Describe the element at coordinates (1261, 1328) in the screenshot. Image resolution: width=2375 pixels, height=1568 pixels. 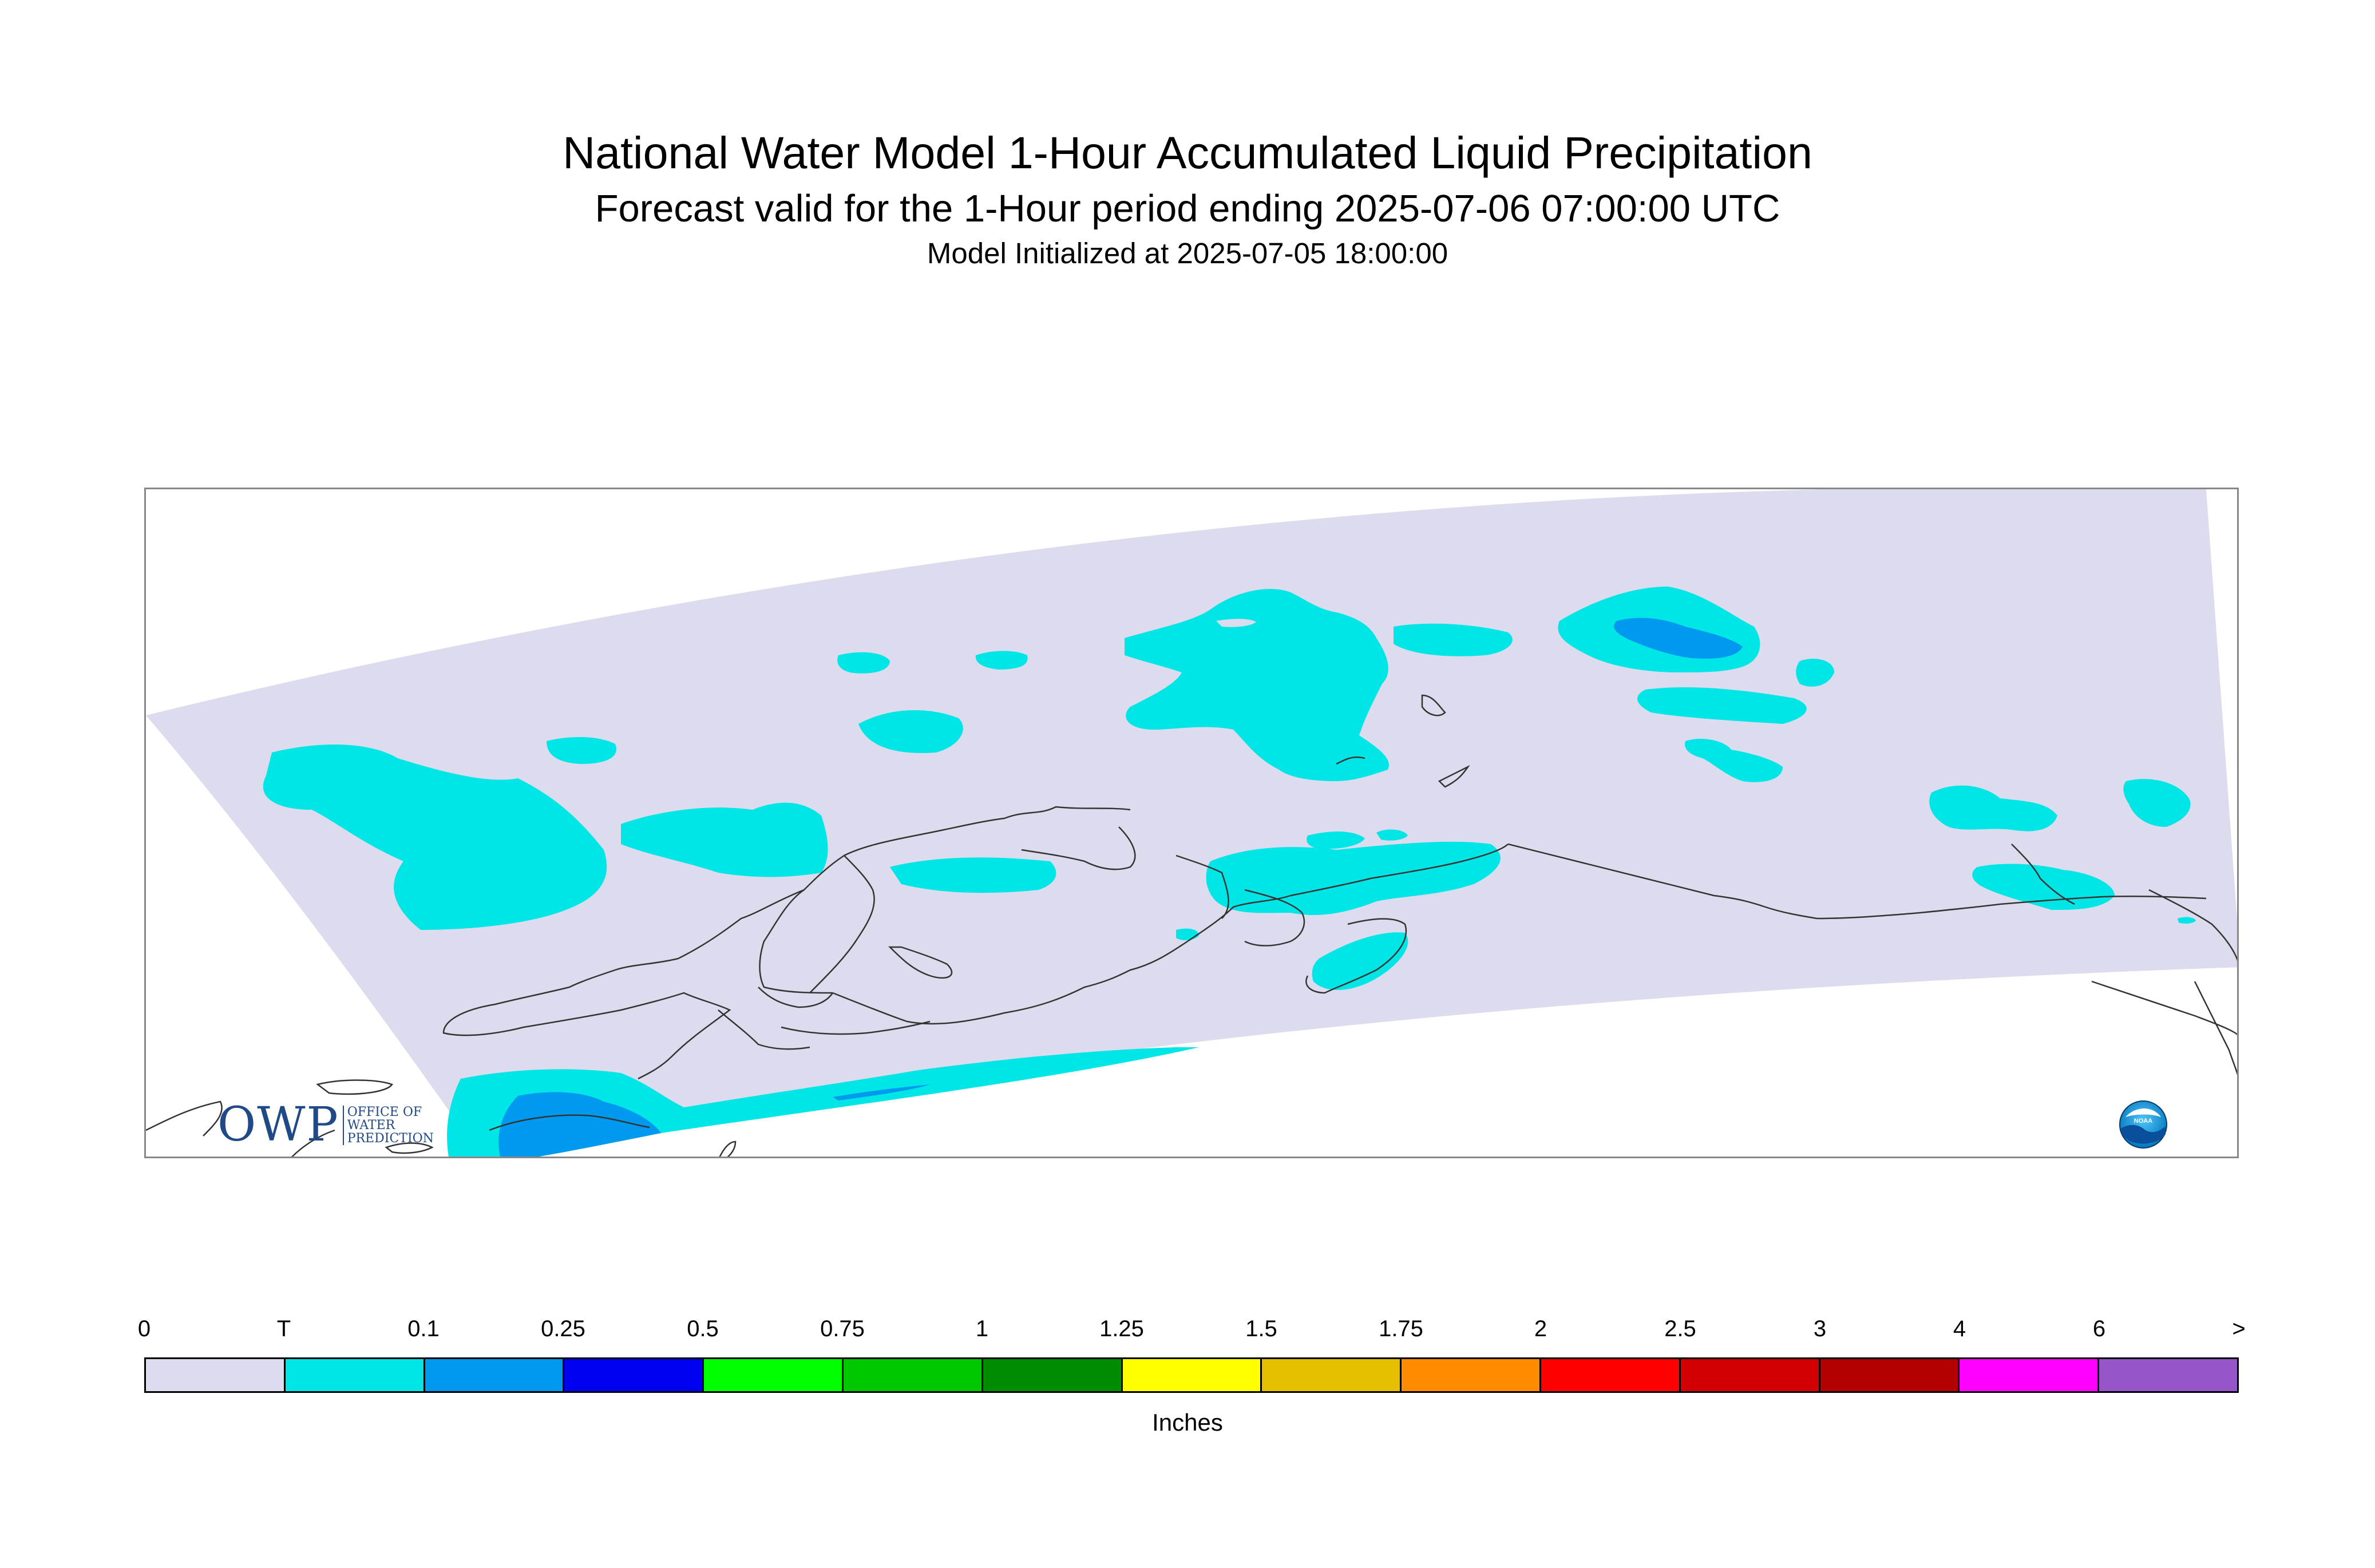
I see `legend-tick-label: 1.5` at that location.